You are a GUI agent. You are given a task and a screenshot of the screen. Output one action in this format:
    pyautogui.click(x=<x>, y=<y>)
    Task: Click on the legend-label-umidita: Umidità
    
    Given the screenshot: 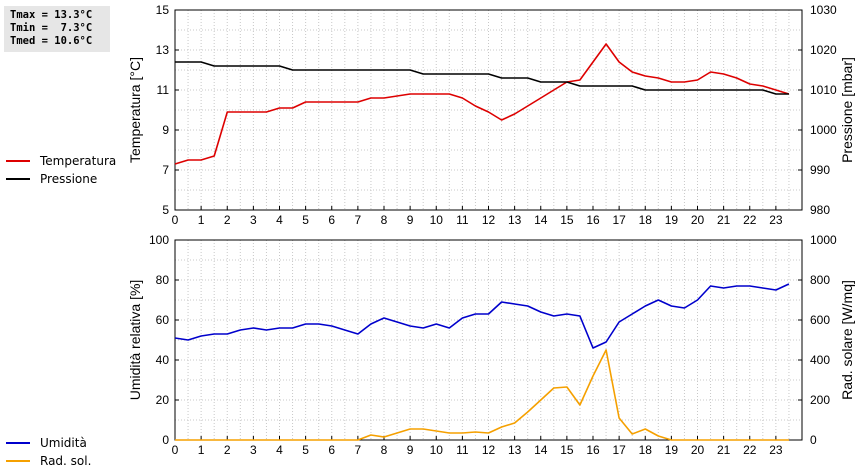 What is the action you would take?
    pyautogui.click(x=63, y=443)
    